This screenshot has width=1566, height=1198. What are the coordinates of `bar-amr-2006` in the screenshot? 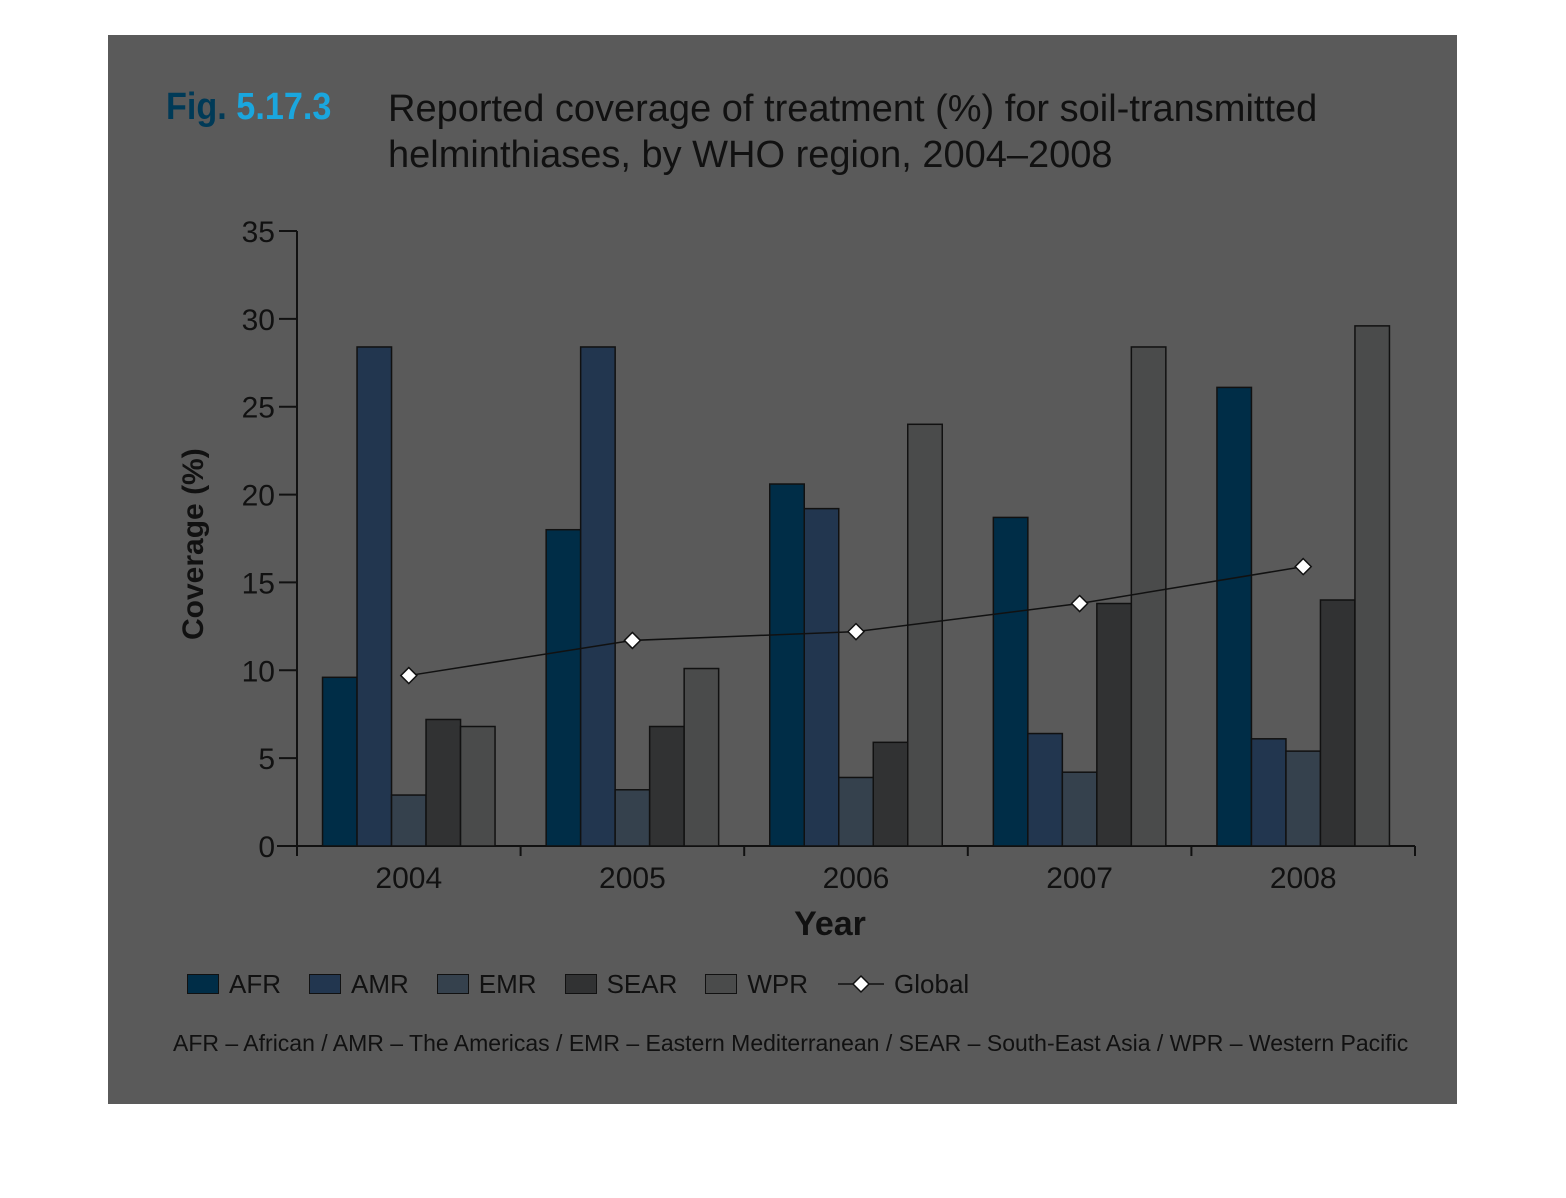 It's located at (821, 677).